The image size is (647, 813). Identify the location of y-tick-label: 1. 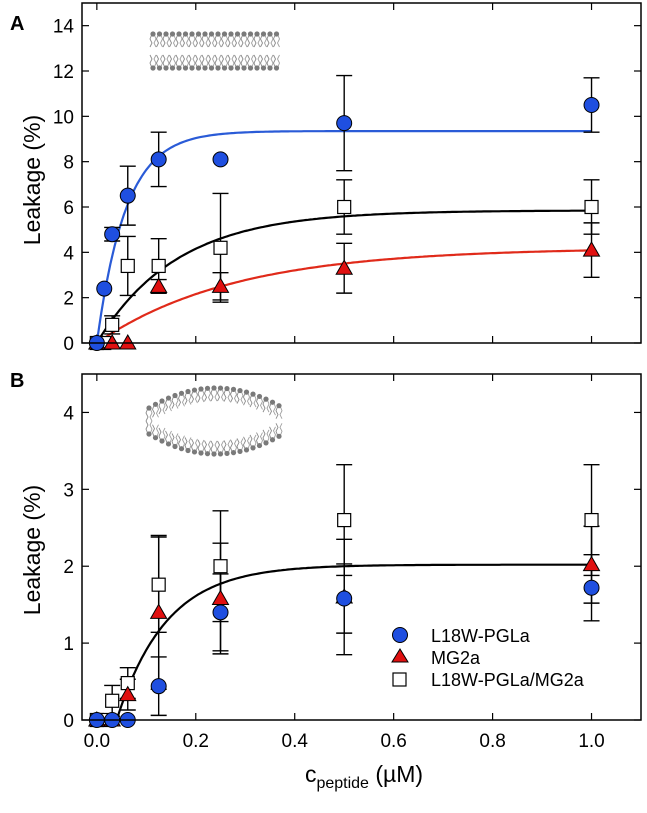
(68, 644).